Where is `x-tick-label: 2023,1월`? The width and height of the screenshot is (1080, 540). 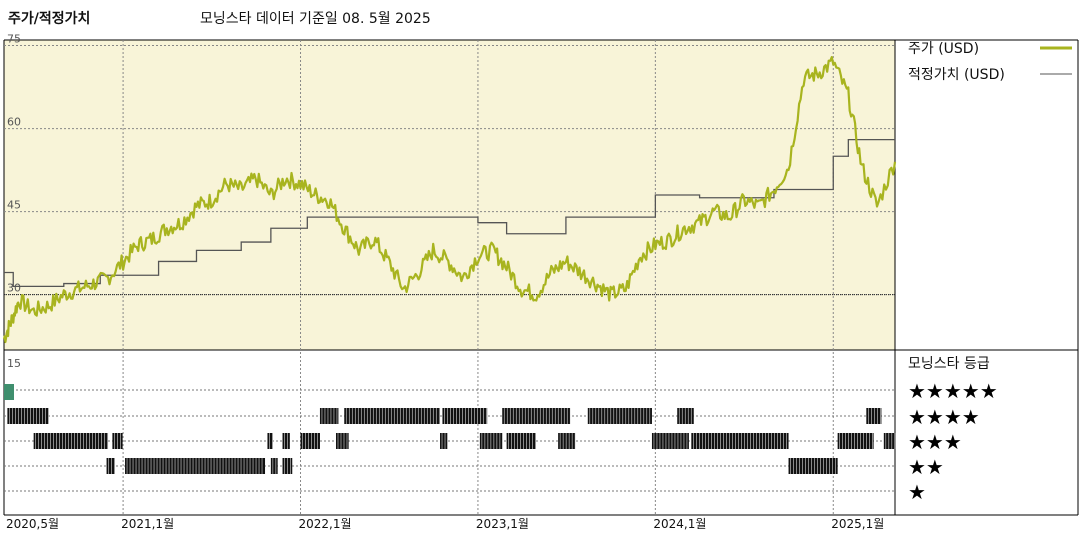 x-tick-label: 2023,1월 is located at coordinates (502, 524).